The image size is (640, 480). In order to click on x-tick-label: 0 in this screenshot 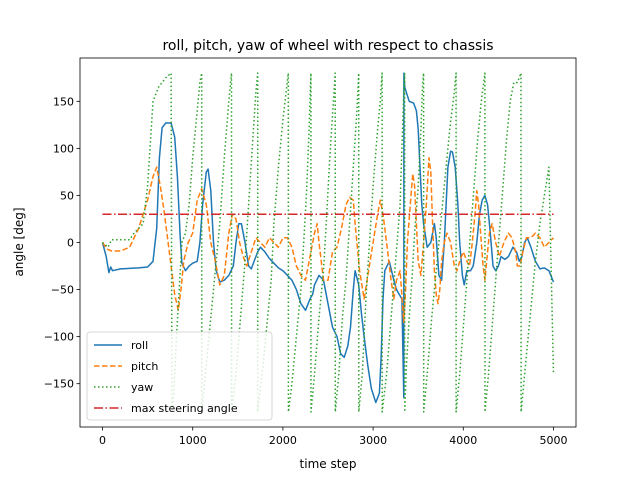, I will do `click(102, 440)`.